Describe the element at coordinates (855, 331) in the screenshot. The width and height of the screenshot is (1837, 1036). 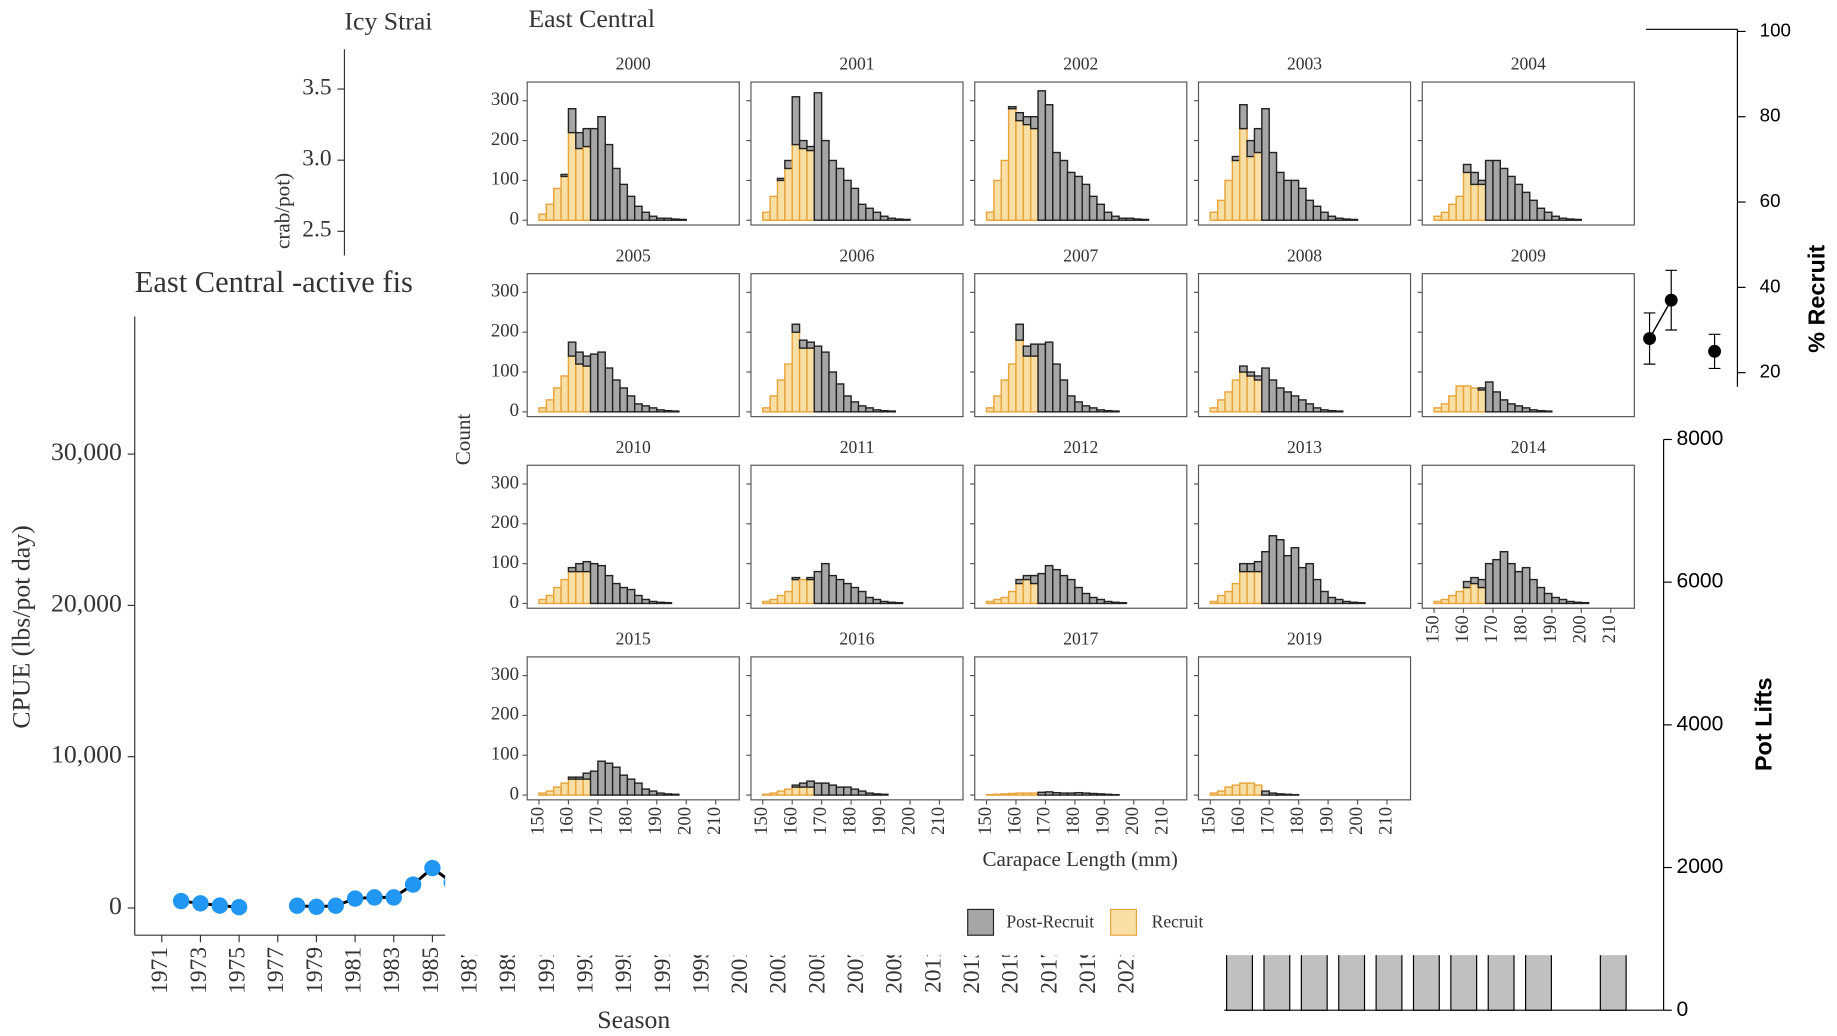
I see `panel: 2006` at that location.